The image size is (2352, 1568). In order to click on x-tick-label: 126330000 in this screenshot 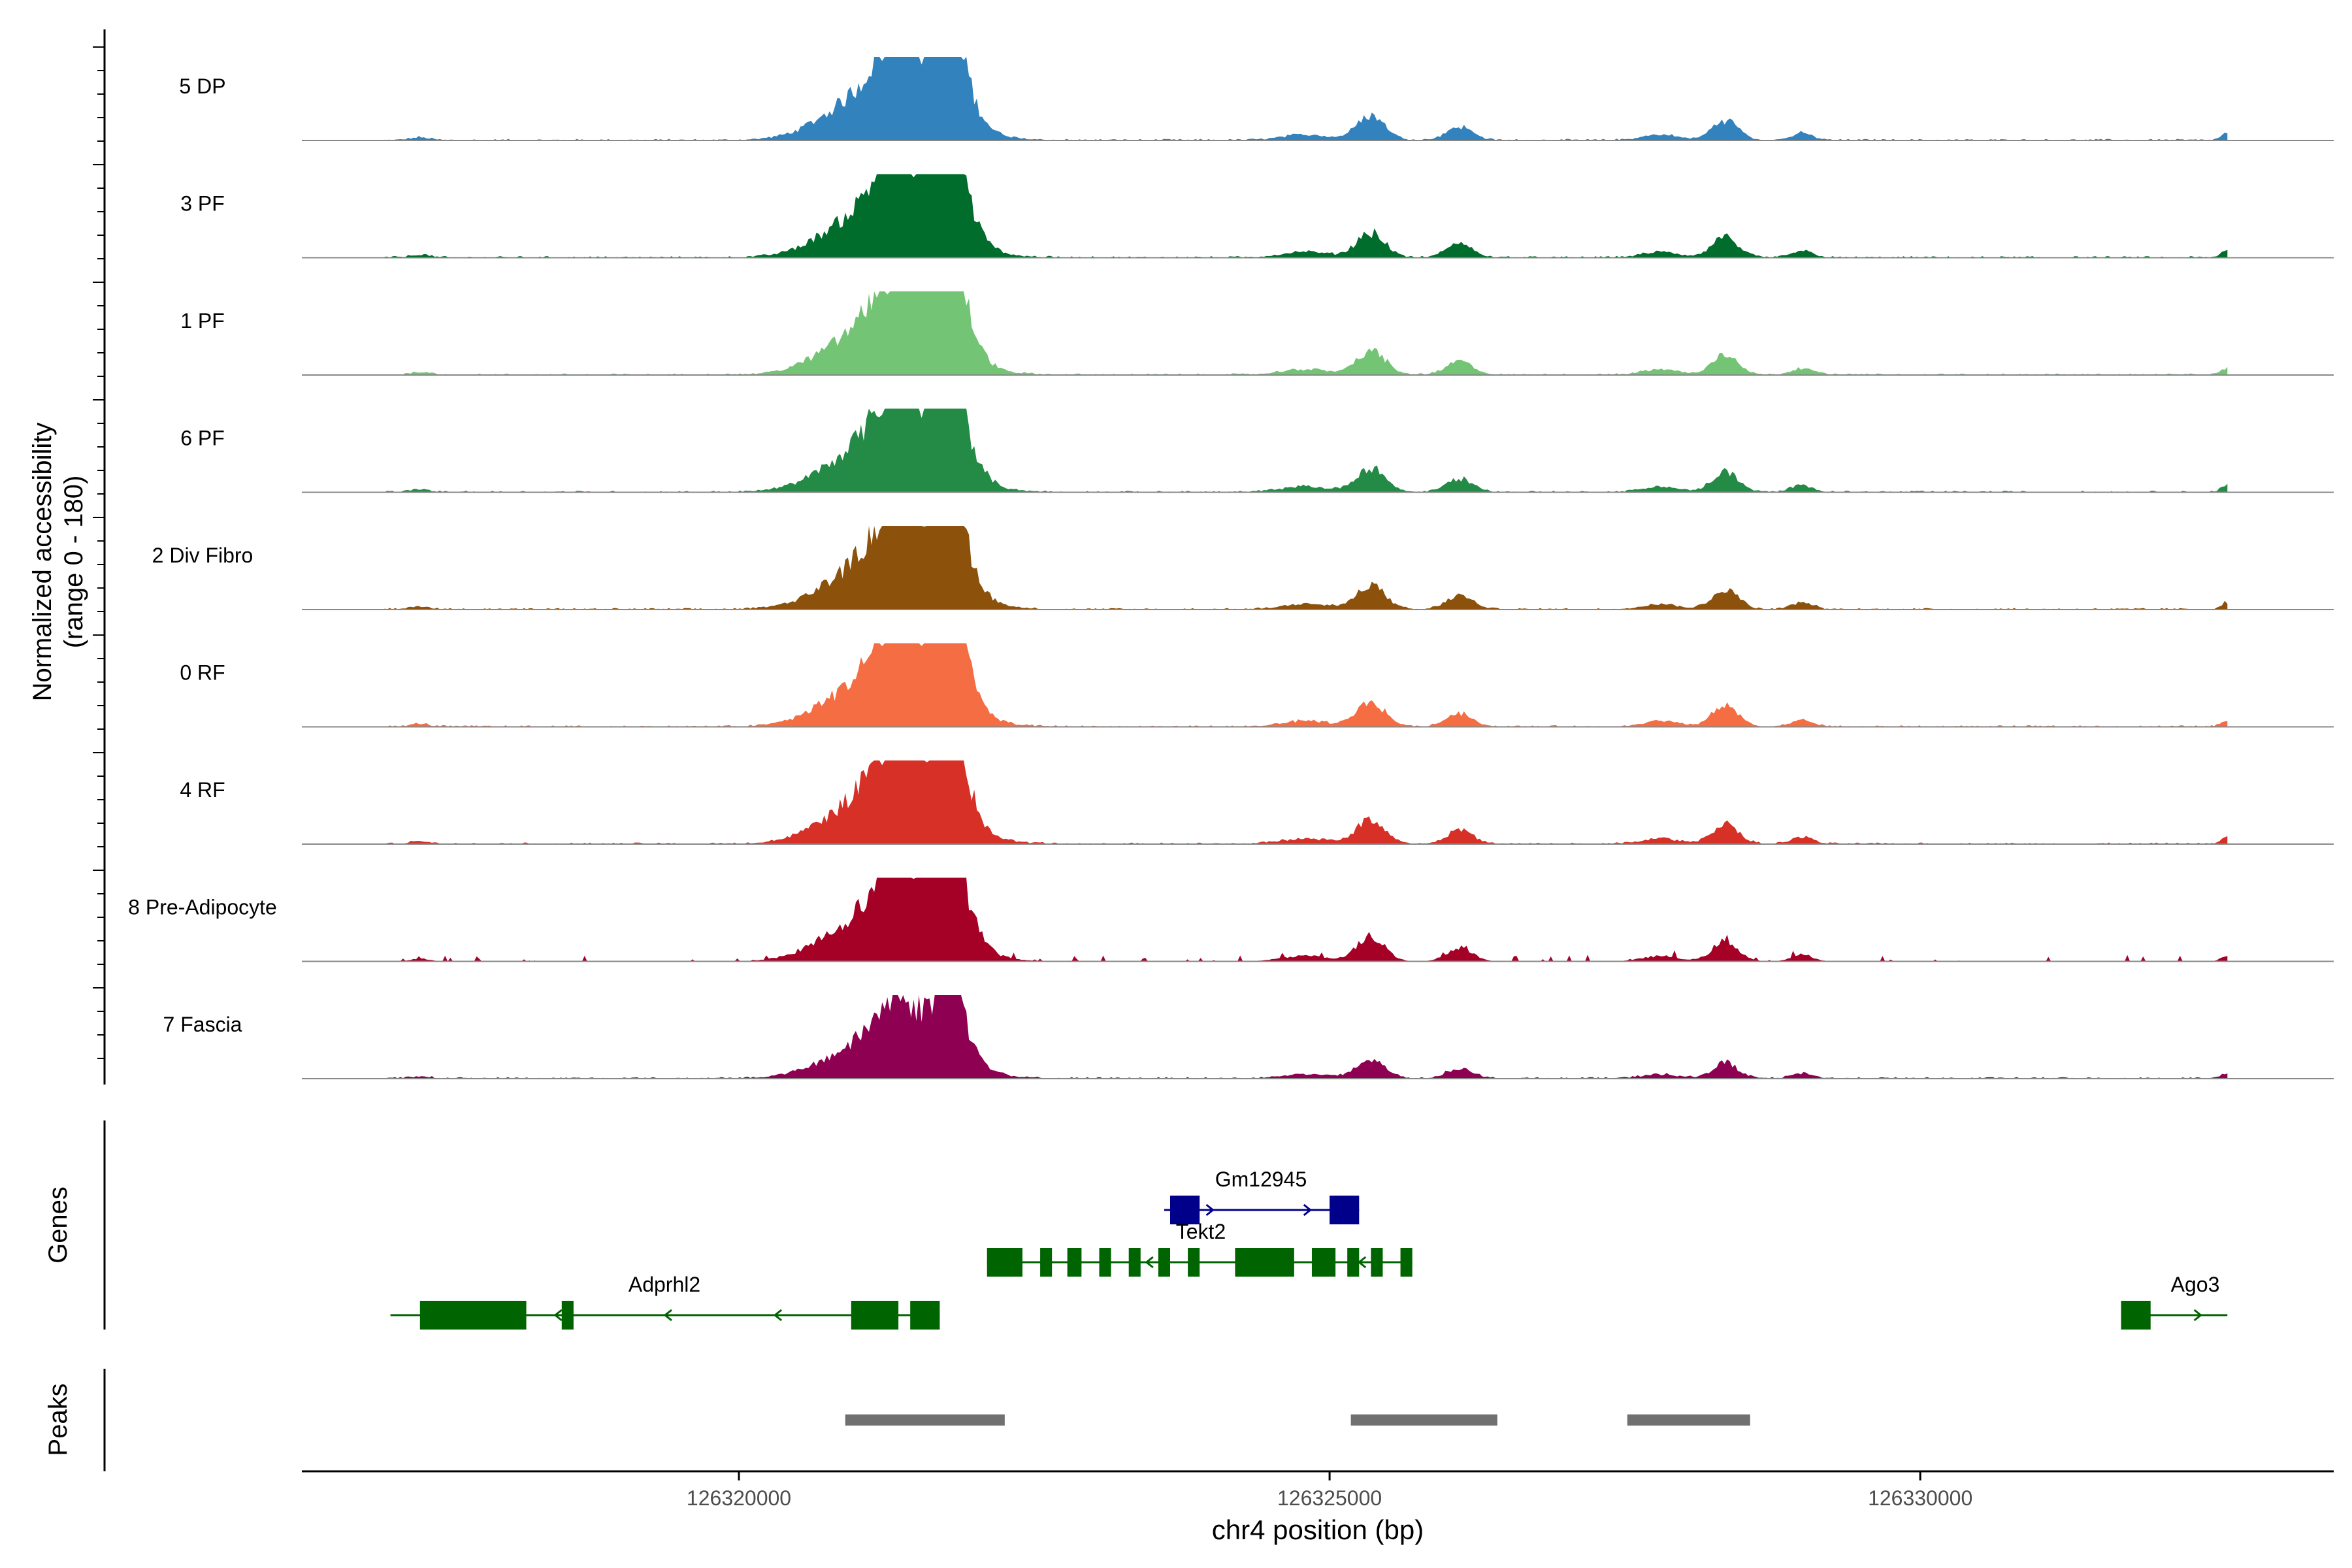, I will do `click(1920, 1498)`.